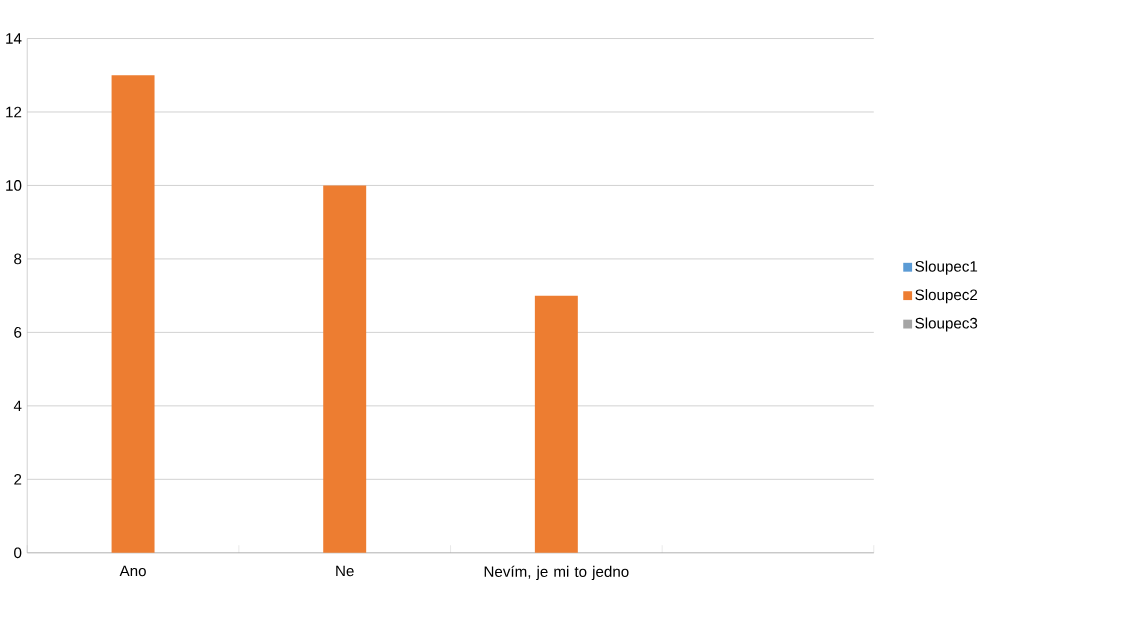  Describe the element at coordinates (18, 479) in the screenshot. I see `y-tick-label: 2` at that location.